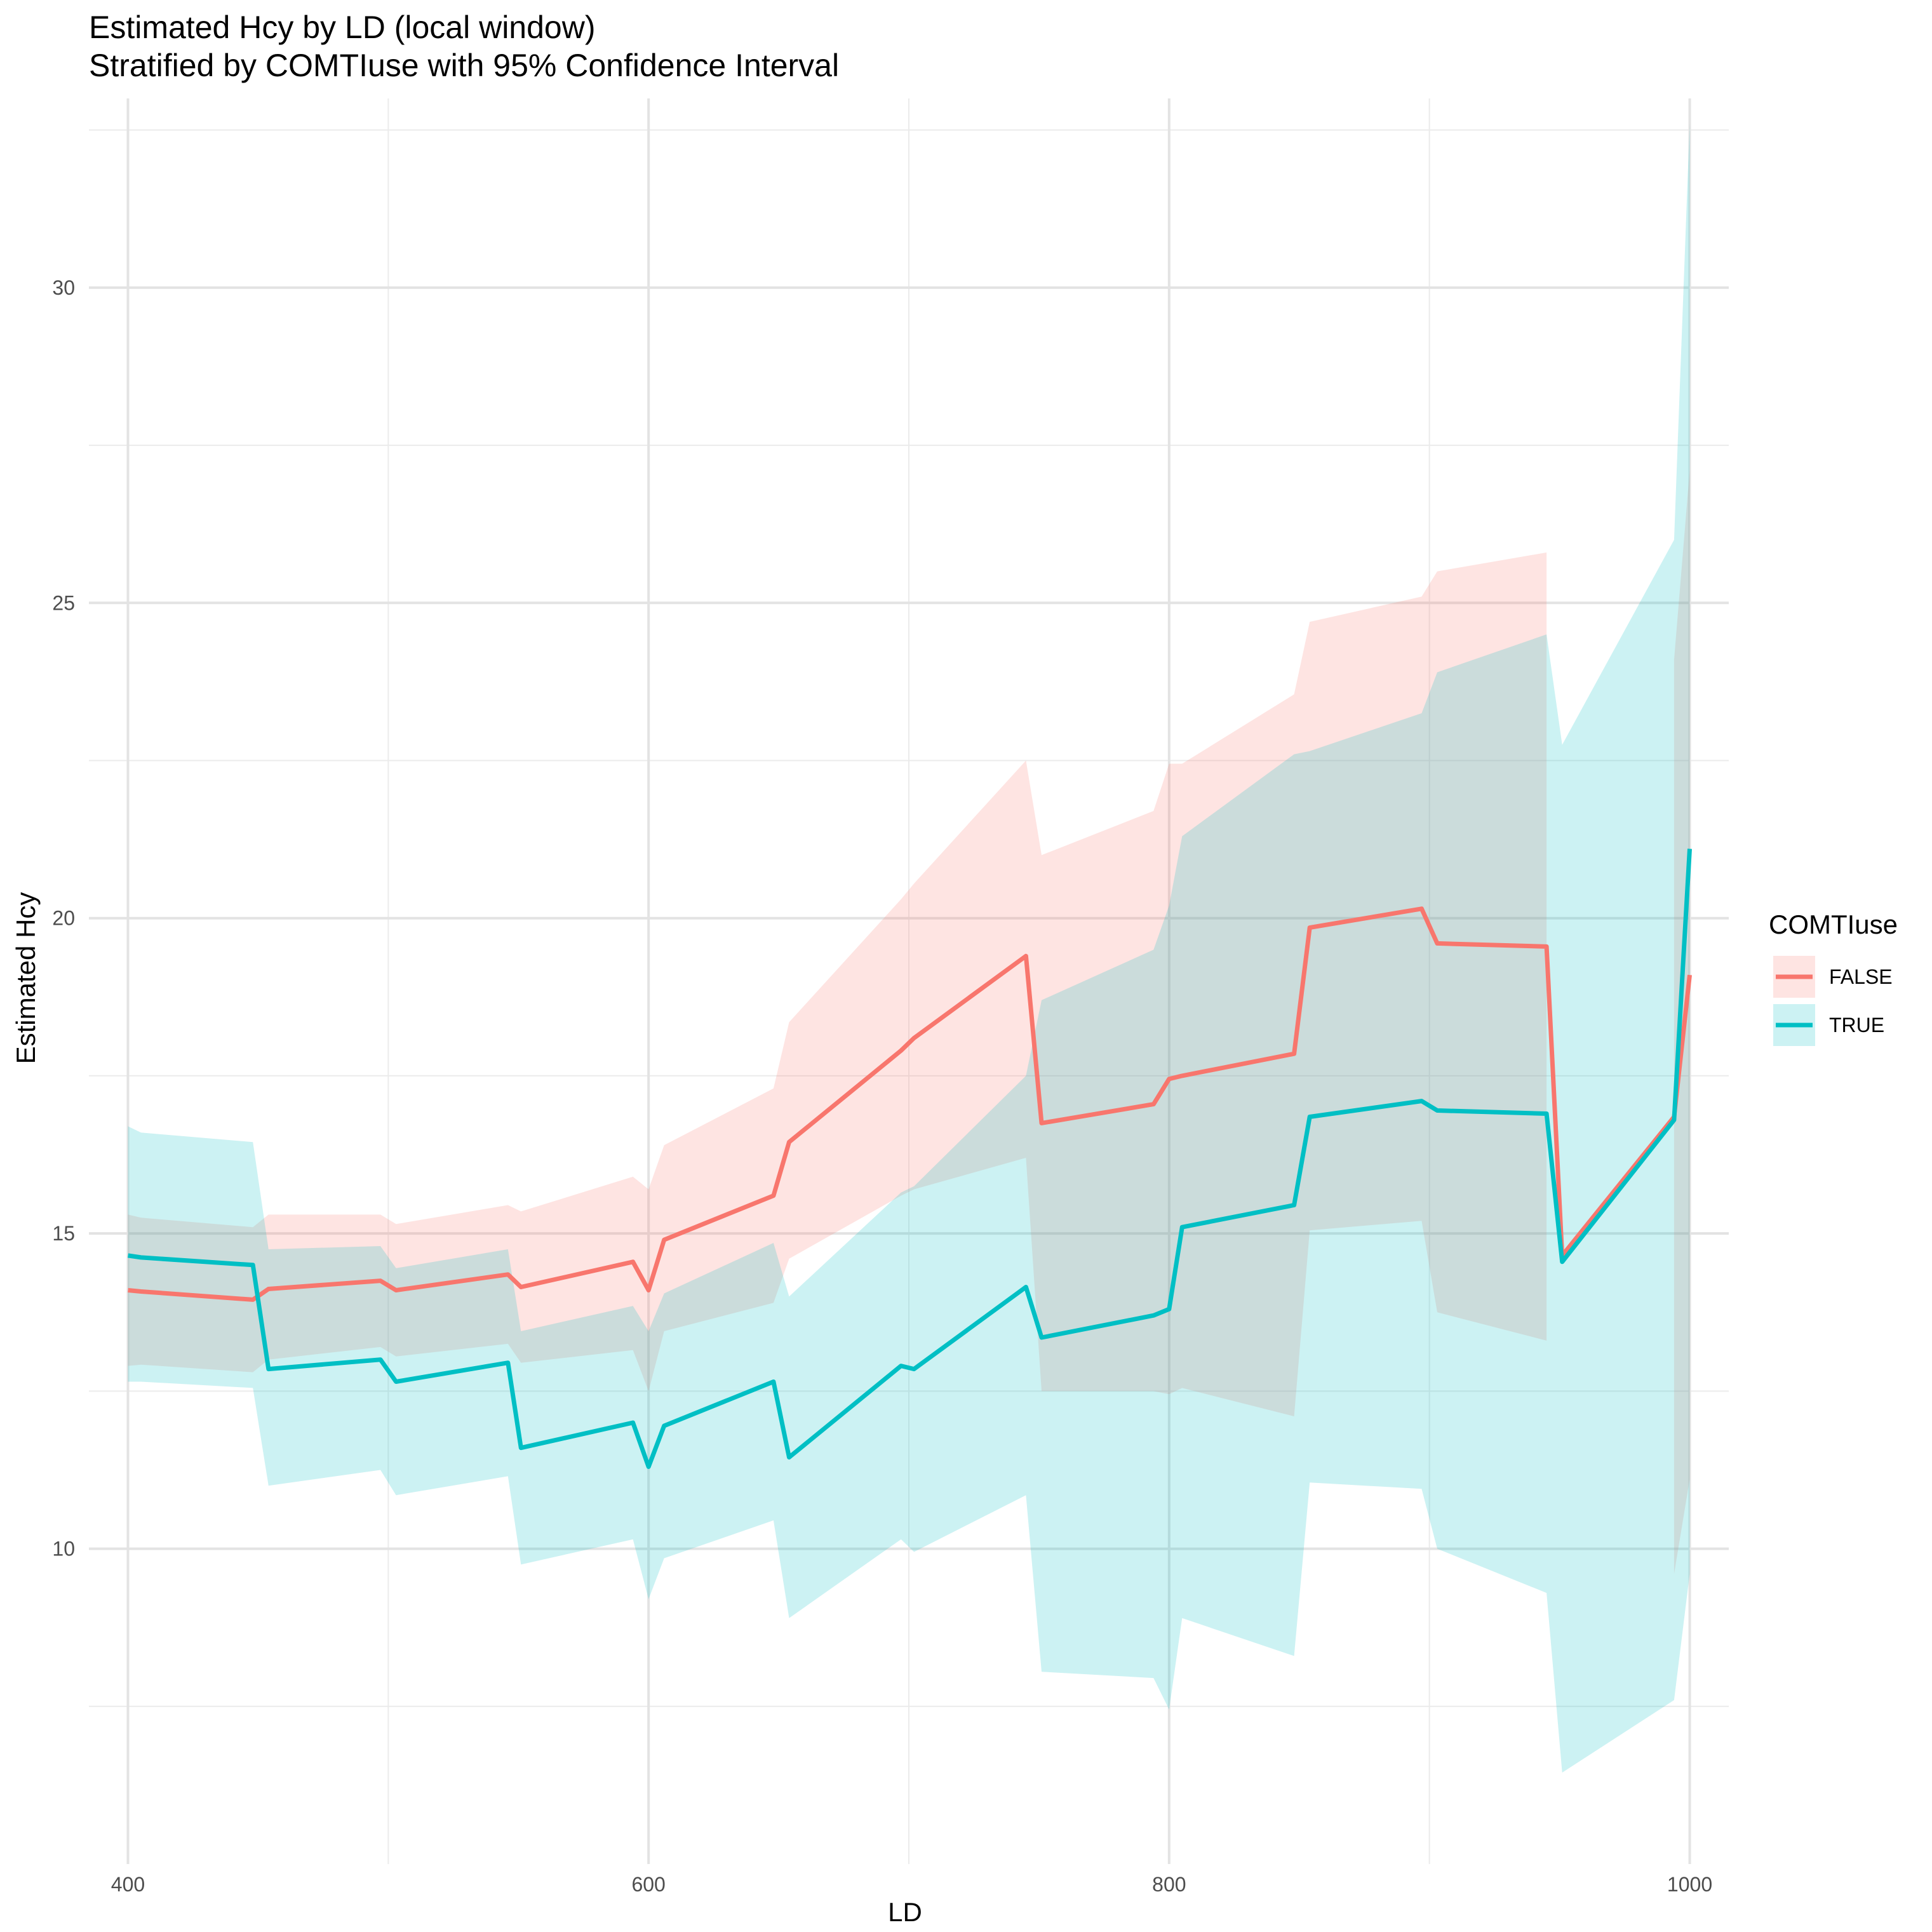 This screenshot has height=1932, width=1932. What do you see at coordinates (1169, 1884) in the screenshot?
I see `x-tick-label: 800` at bounding box center [1169, 1884].